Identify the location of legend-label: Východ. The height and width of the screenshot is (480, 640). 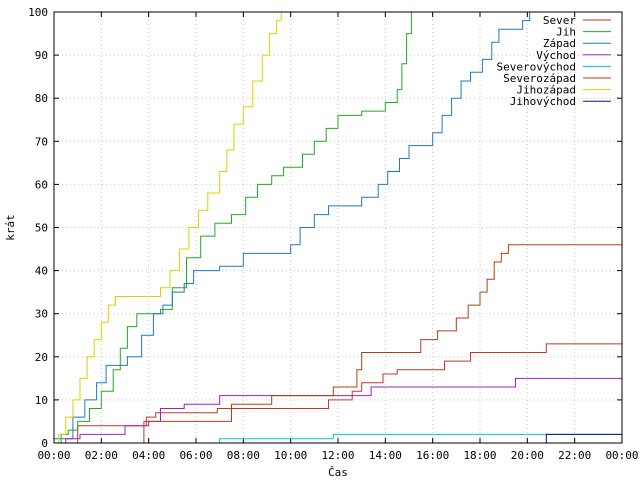
(556, 55).